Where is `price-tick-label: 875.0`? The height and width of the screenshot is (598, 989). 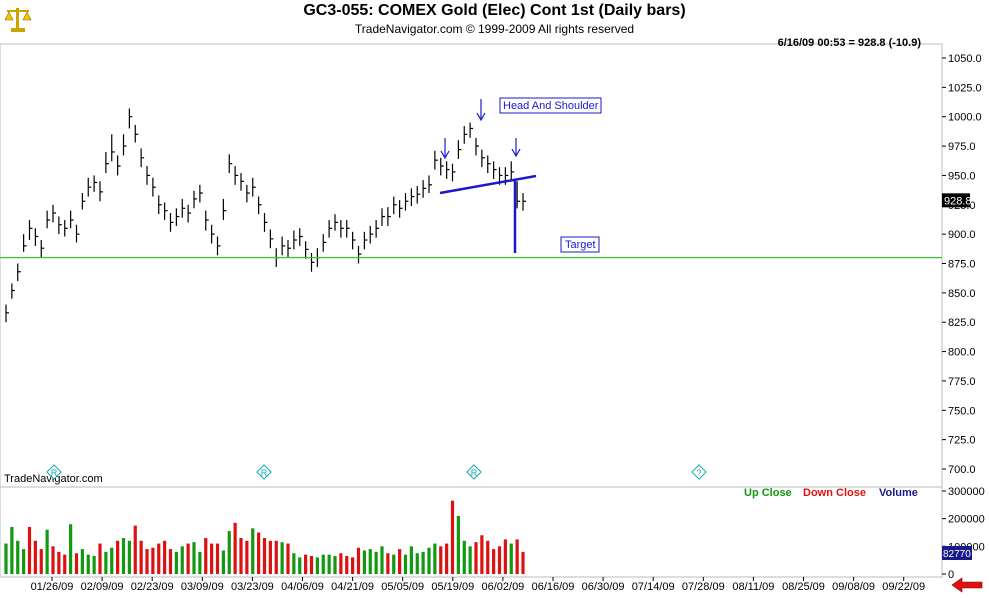 price-tick-label: 875.0 is located at coordinates (962, 265).